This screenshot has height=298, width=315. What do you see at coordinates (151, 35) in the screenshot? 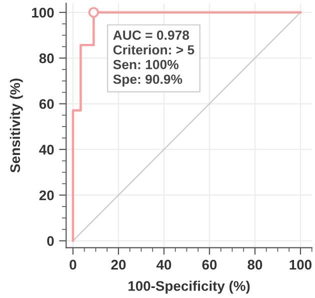
I see `annotation: AUC = 0.978` at bounding box center [151, 35].